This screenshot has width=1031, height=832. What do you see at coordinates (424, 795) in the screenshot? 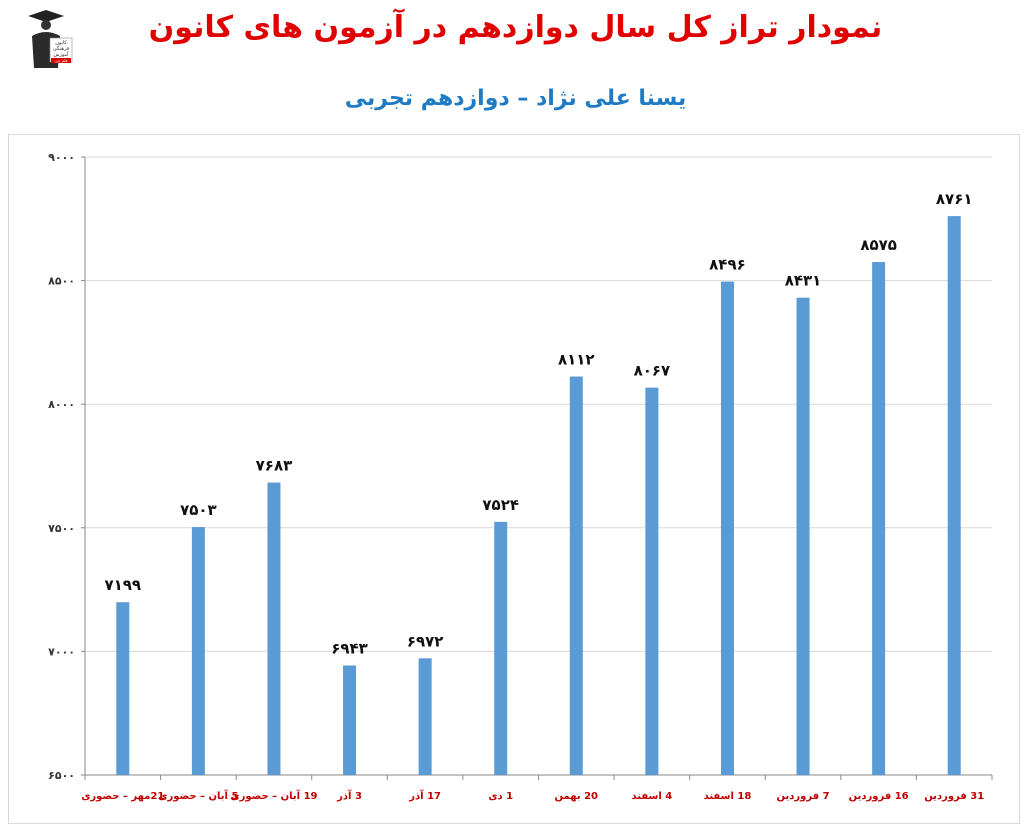
I see `x-tick-label: 17 آذر` at bounding box center [424, 795].